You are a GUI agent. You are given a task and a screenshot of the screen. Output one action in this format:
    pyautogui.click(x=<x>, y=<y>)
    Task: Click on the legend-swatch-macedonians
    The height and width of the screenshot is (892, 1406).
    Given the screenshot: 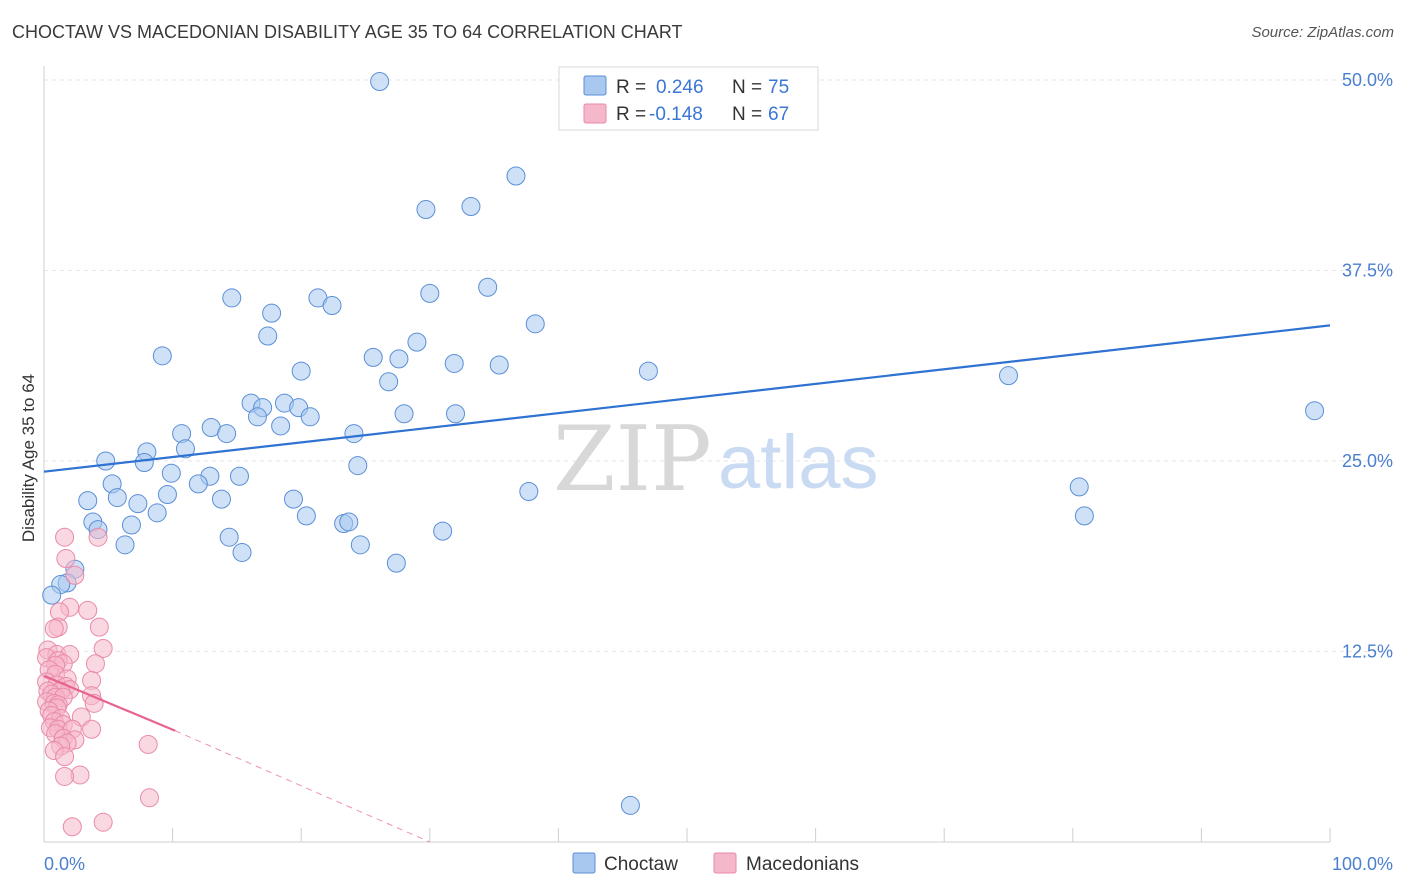 What is the action you would take?
    pyautogui.click(x=595, y=113)
    